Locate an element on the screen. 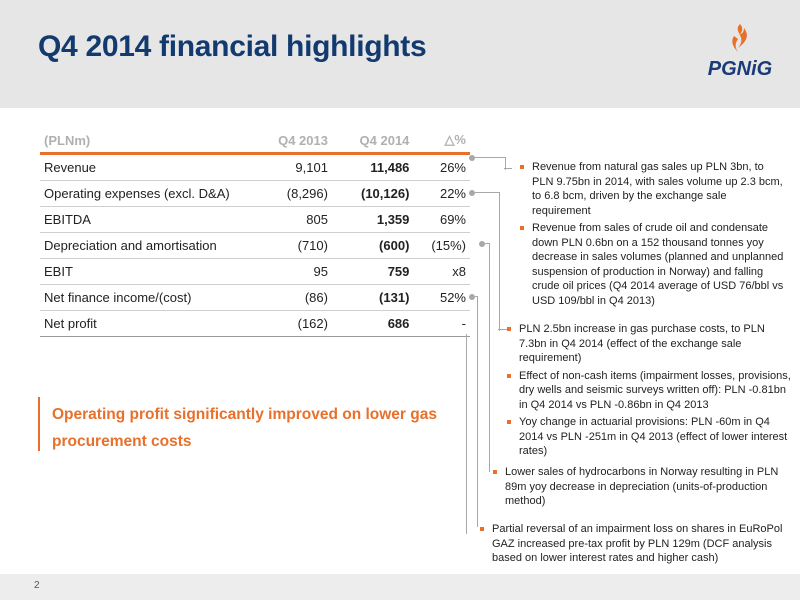 The height and width of the screenshot is (600, 800). cell-q4-2013: (162) is located at coordinates (293, 323).